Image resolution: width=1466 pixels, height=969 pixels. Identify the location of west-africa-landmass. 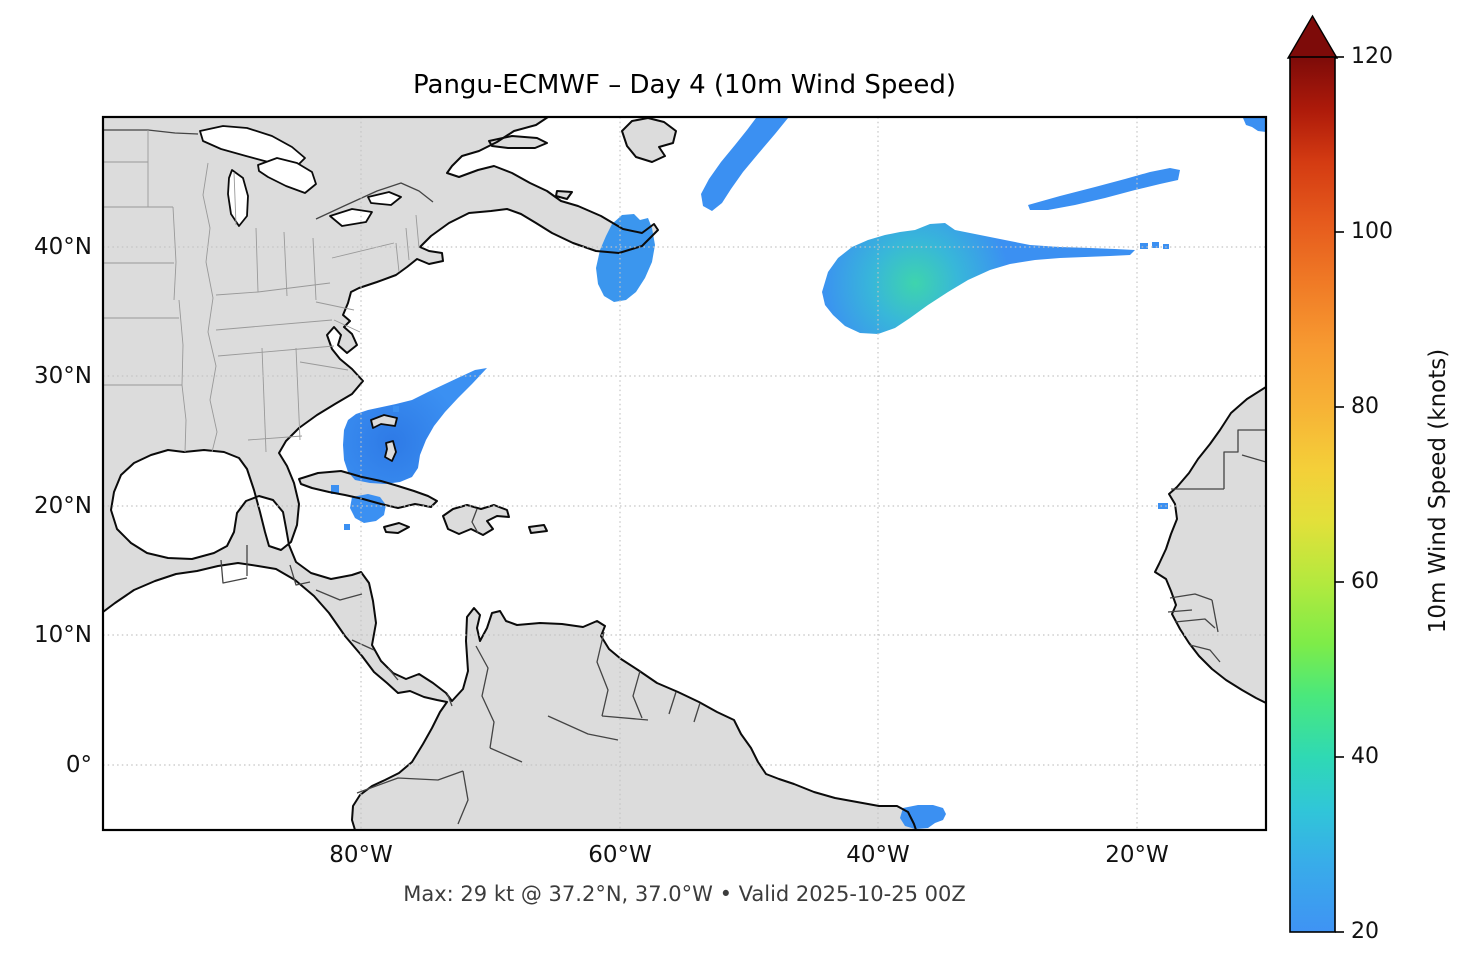
(1210, 545).